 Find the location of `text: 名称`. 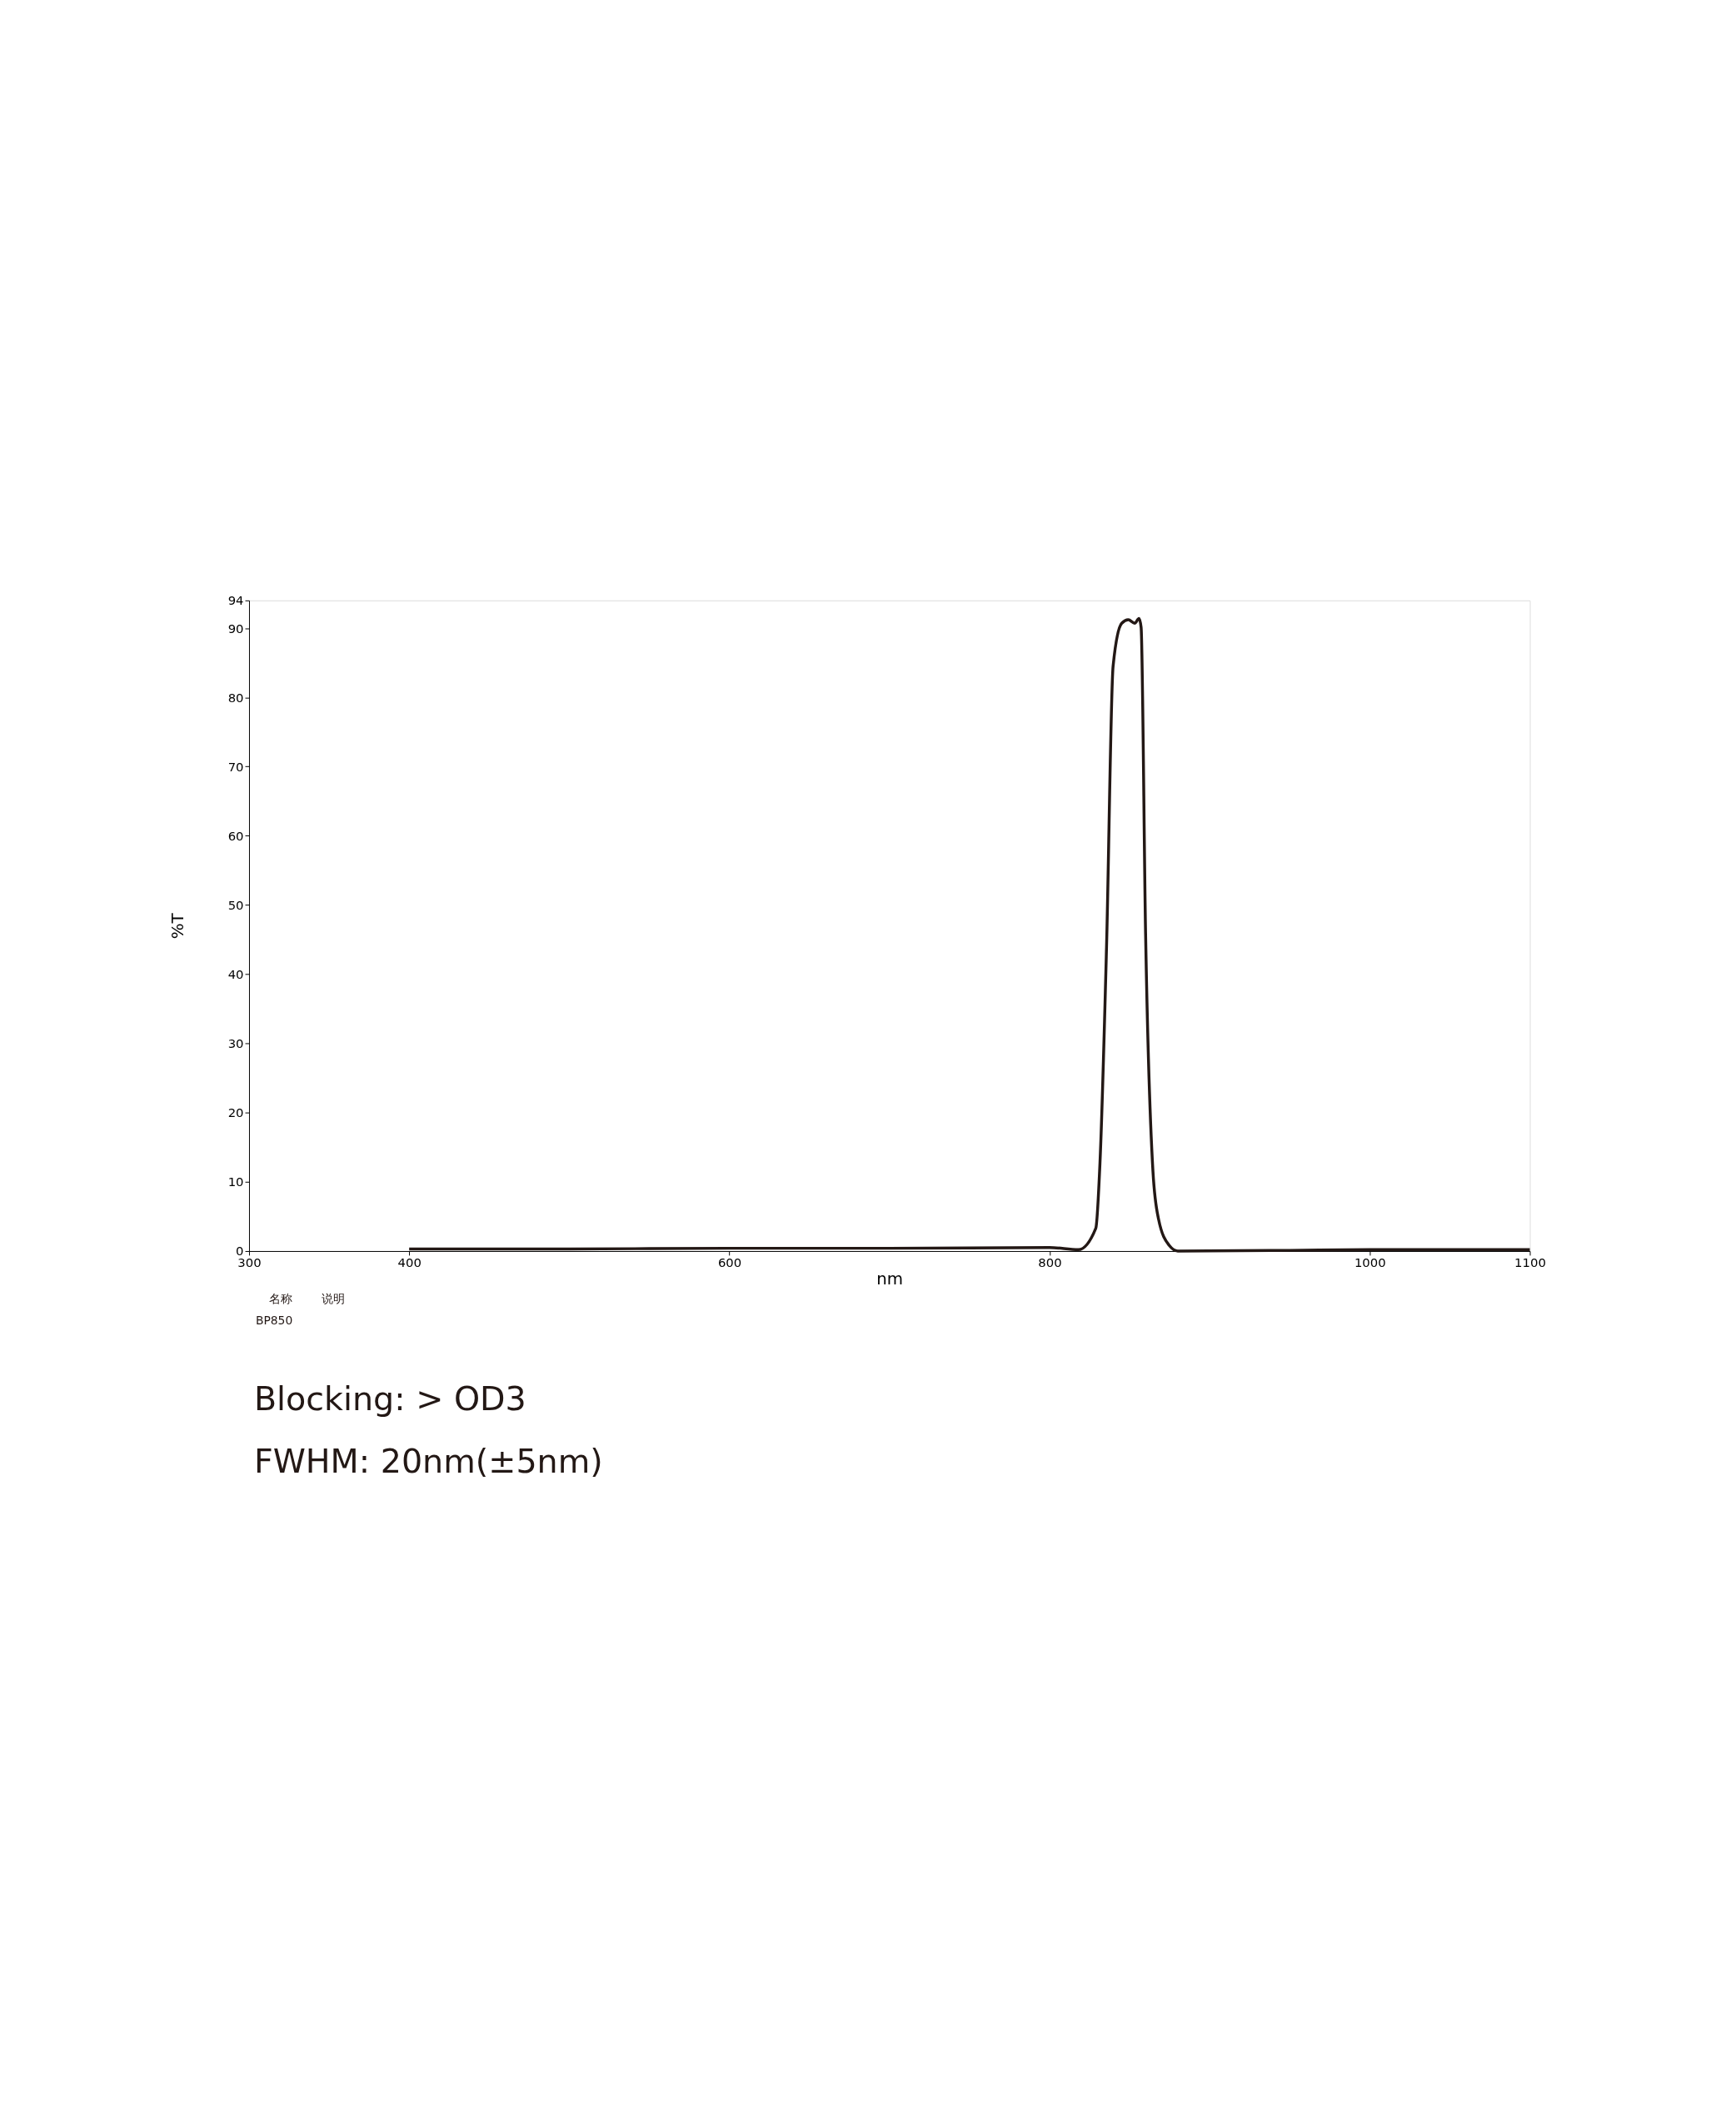

text: 名称 is located at coordinates (280, 1299).